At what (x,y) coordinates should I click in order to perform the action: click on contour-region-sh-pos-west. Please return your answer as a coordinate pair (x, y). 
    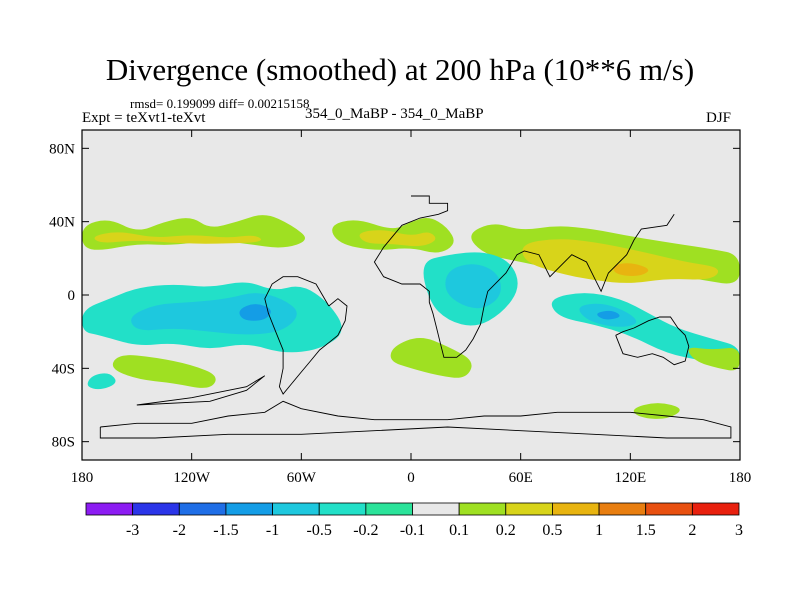
    Looking at the image, I should click on (164, 371).